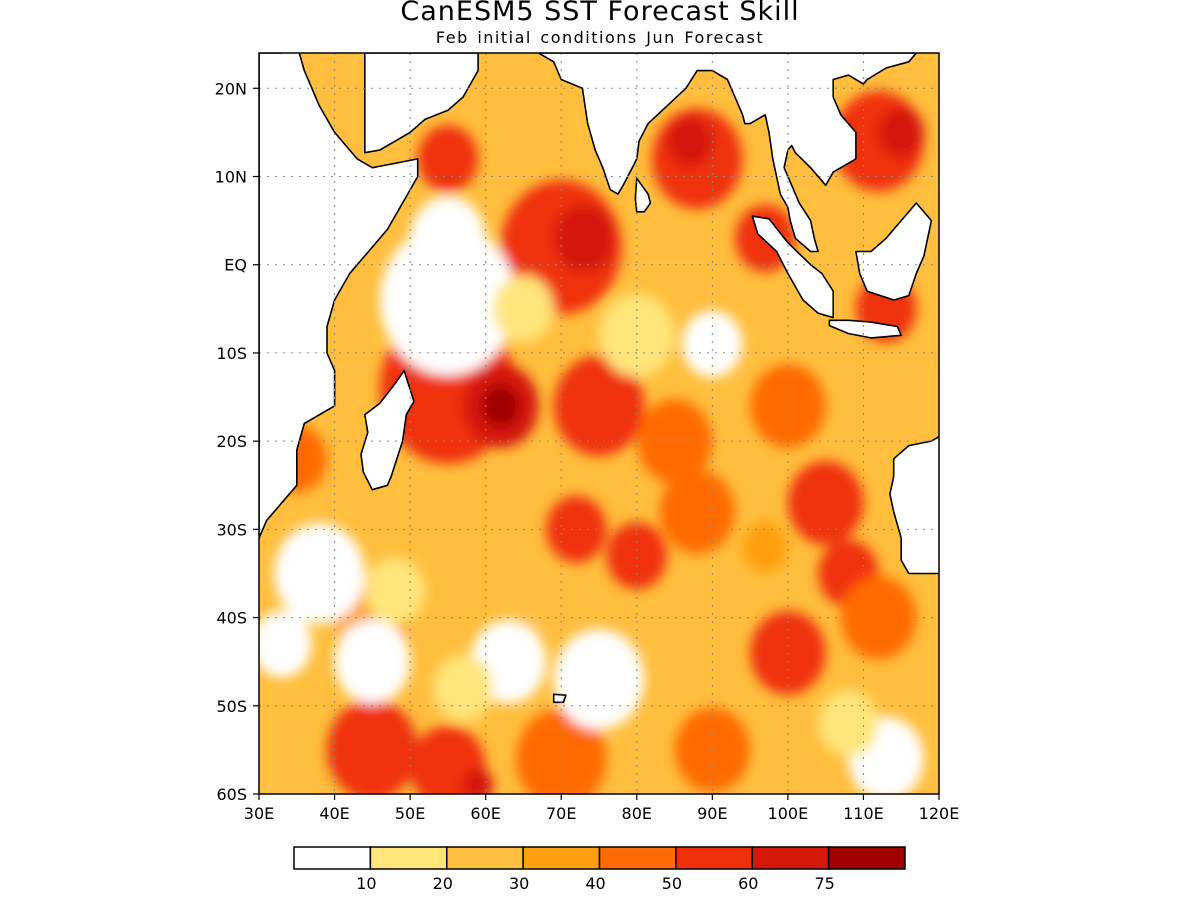 The image size is (1200, 900). Describe the element at coordinates (863, 813) in the screenshot. I see `lon-tick-label: 110E` at that location.